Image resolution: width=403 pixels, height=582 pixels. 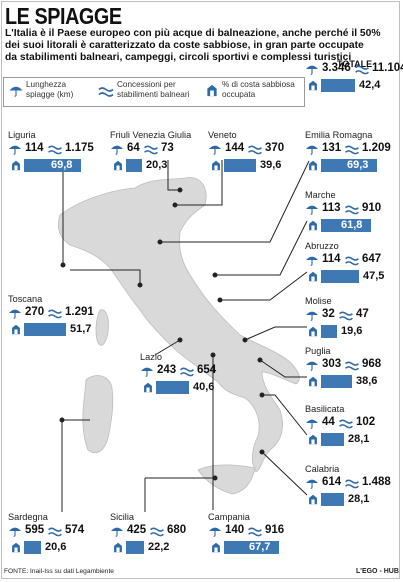 I want to click on brand-logo: L'EGO - HUB, so click(x=377, y=571).